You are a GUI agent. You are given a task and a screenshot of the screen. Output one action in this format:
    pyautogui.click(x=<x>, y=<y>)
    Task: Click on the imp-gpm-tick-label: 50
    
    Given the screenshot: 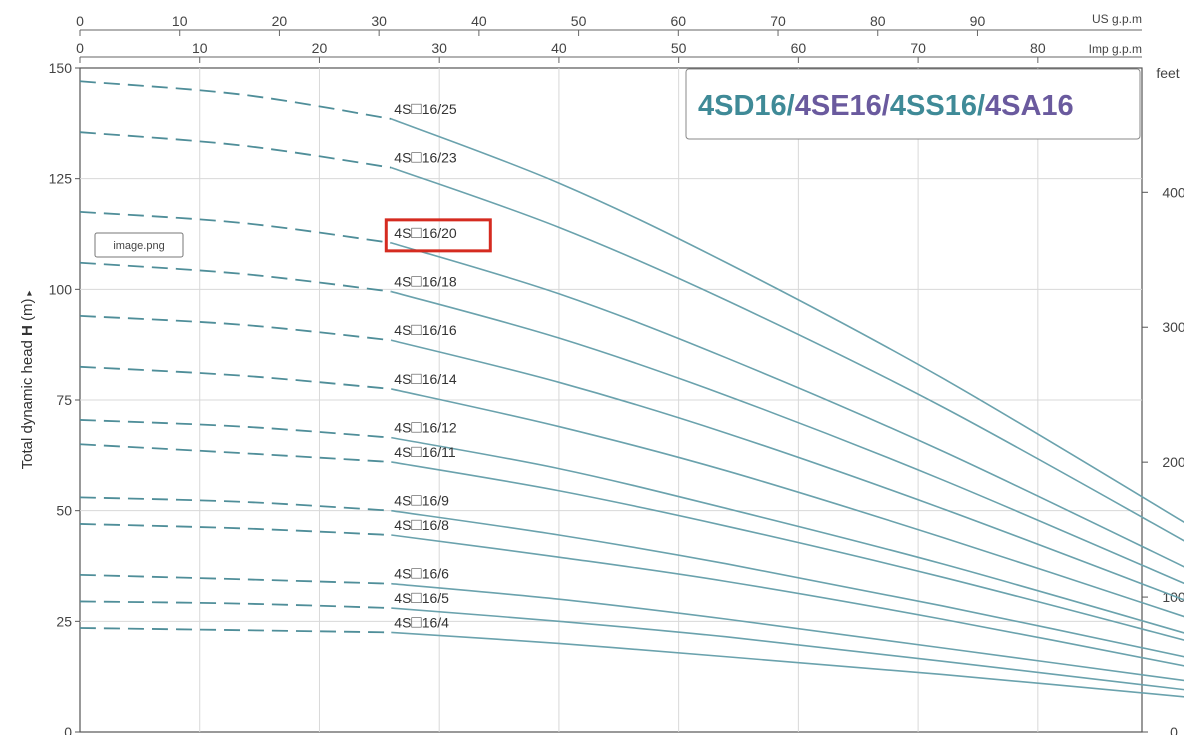 What is the action you would take?
    pyautogui.click(x=679, y=48)
    